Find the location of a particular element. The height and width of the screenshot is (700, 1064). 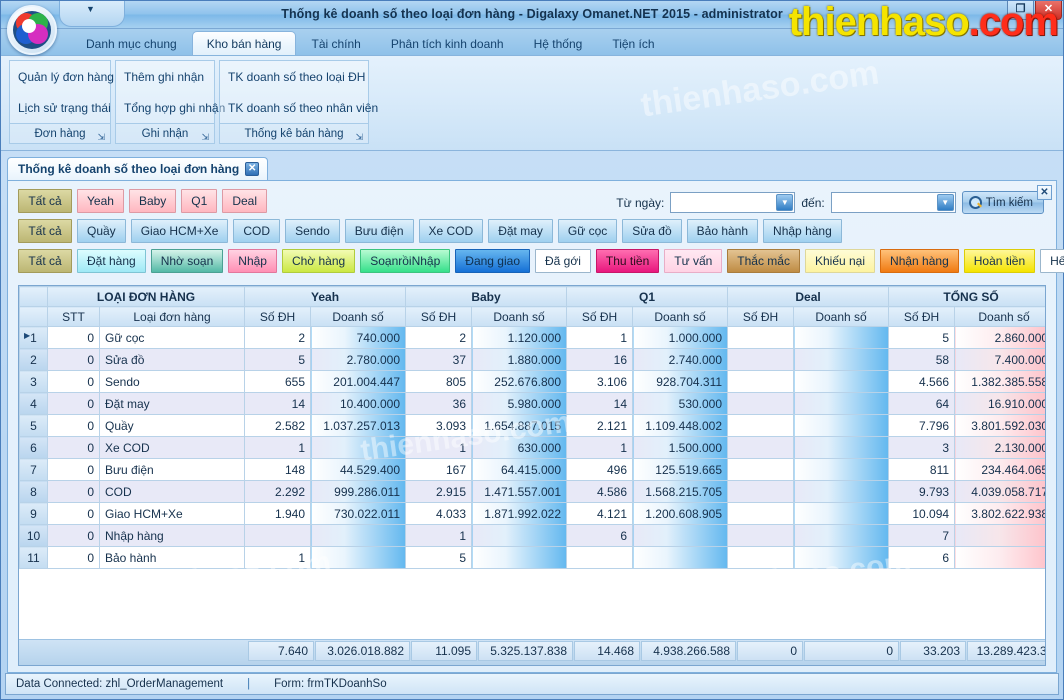

filter-type-sendo: Sendo is located at coordinates (312, 231).